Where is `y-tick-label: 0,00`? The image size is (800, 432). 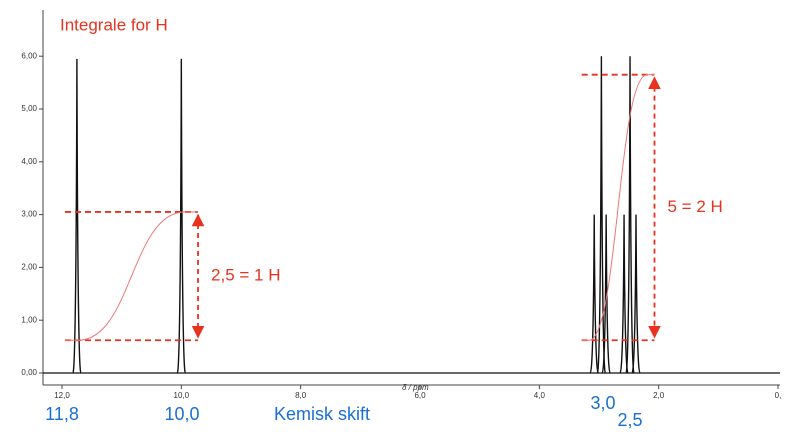 y-tick-label: 0,00 is located at coordinates (29, 372).